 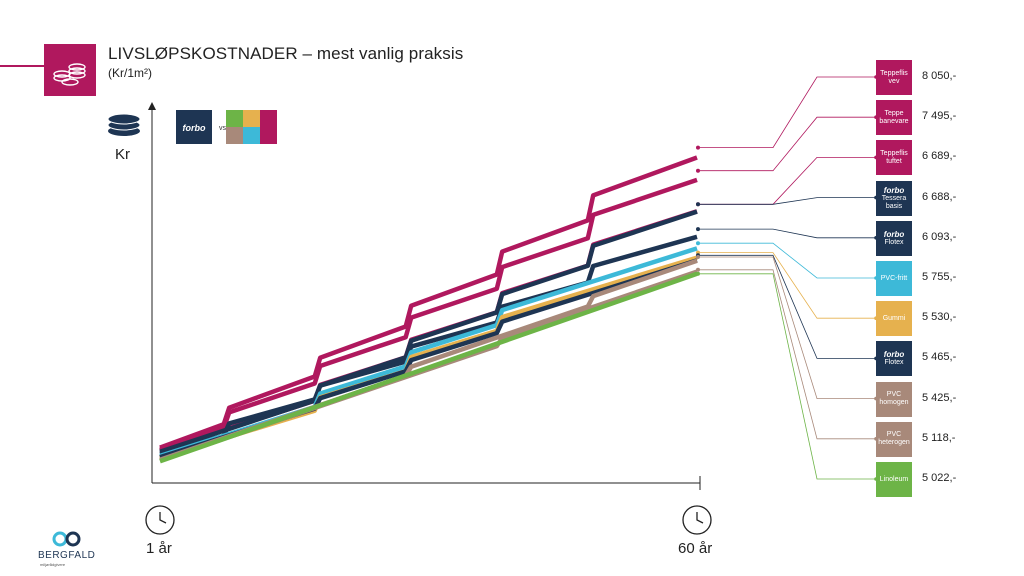 I want to click on legend-swatch: Teppeflis vev, so click(x=894, y=77).